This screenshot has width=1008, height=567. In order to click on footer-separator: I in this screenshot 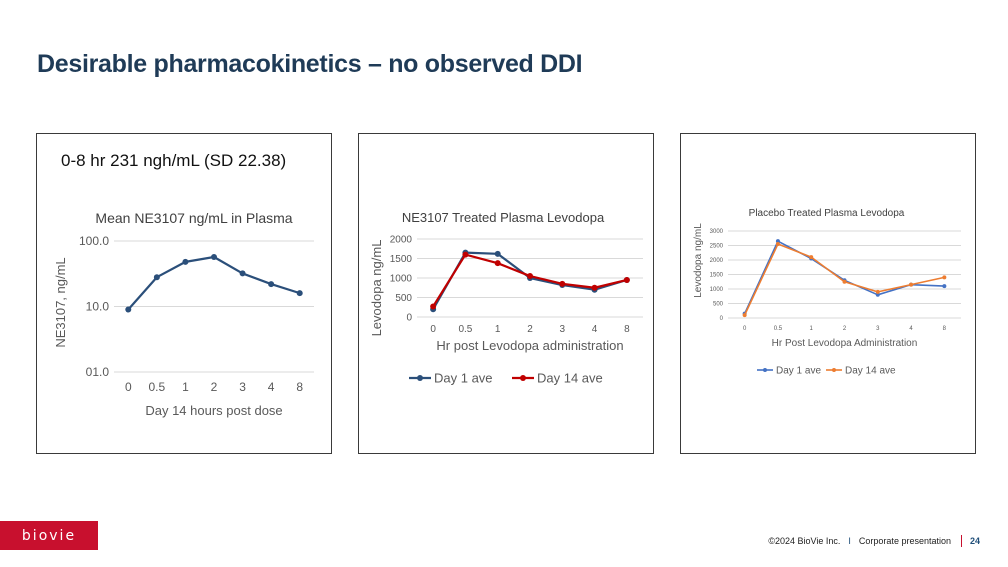, I will do `click(849, 541)`.